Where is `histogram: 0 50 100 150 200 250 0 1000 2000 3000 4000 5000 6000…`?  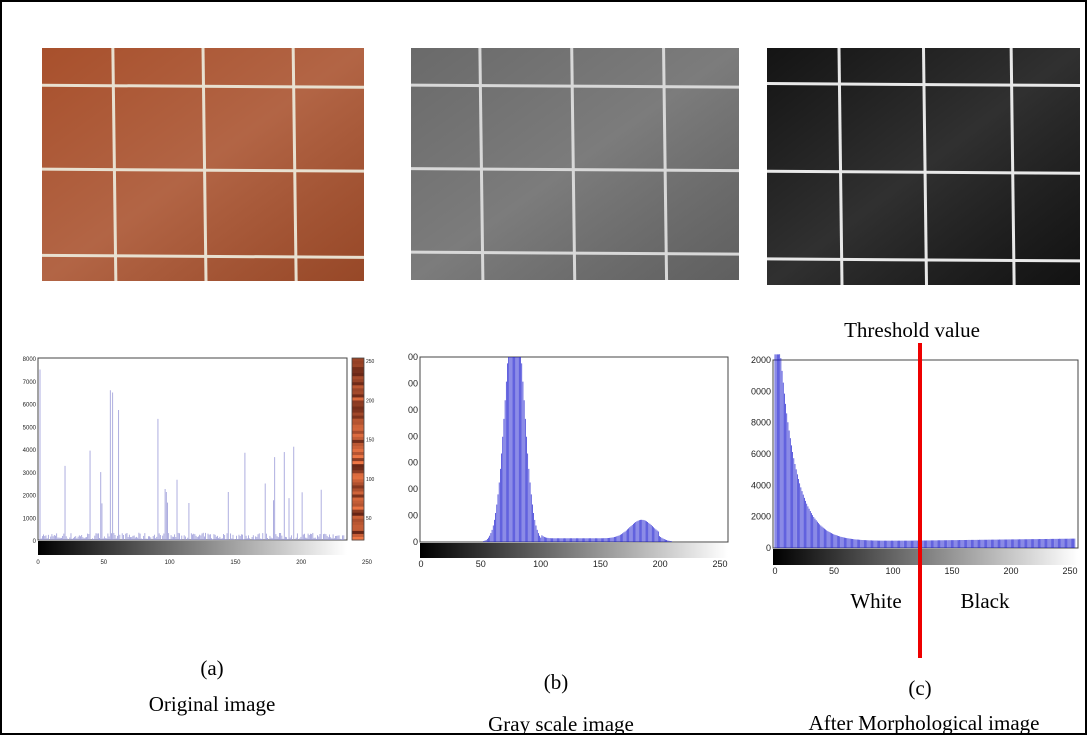 histogram: 0 50 100 150 200 250 0 1000 2000 3000 4000 5000 6000… is located at coordinates (199, 461).